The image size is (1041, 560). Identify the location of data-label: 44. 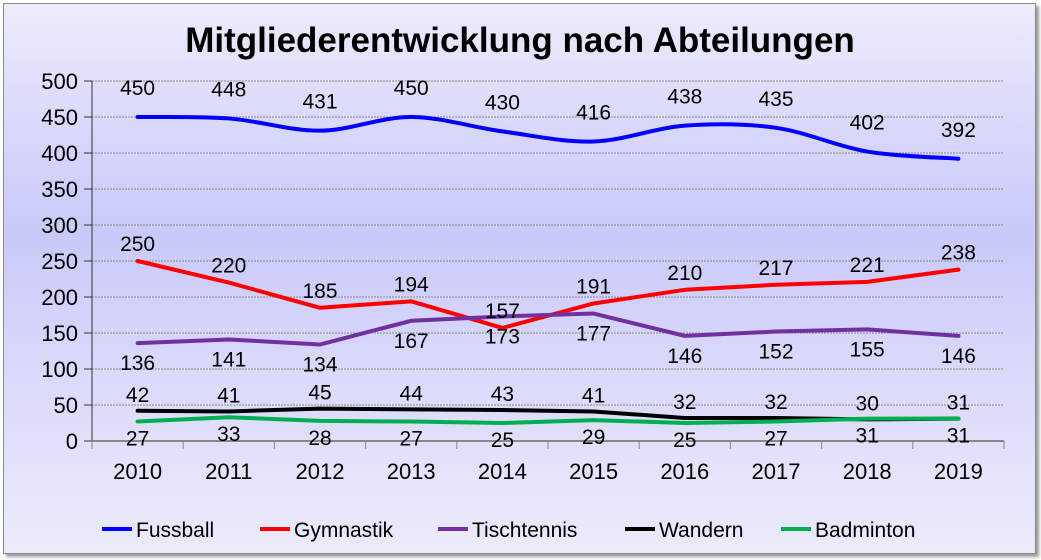
(412, 393).